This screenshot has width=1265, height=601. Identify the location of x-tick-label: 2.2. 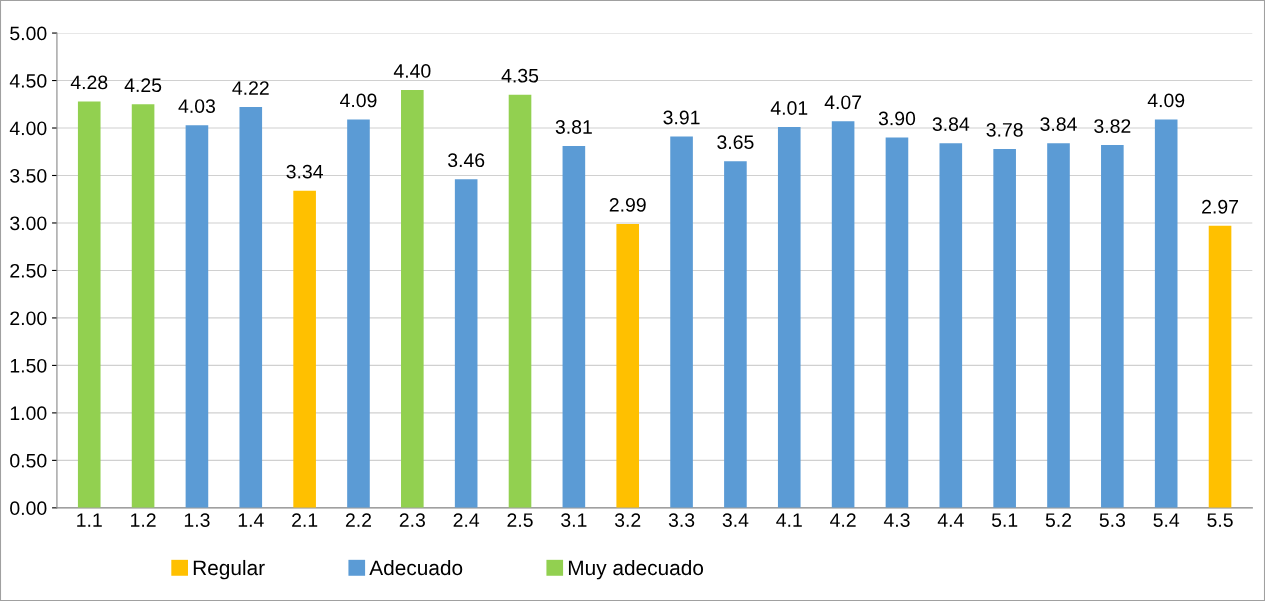
(358, 520).